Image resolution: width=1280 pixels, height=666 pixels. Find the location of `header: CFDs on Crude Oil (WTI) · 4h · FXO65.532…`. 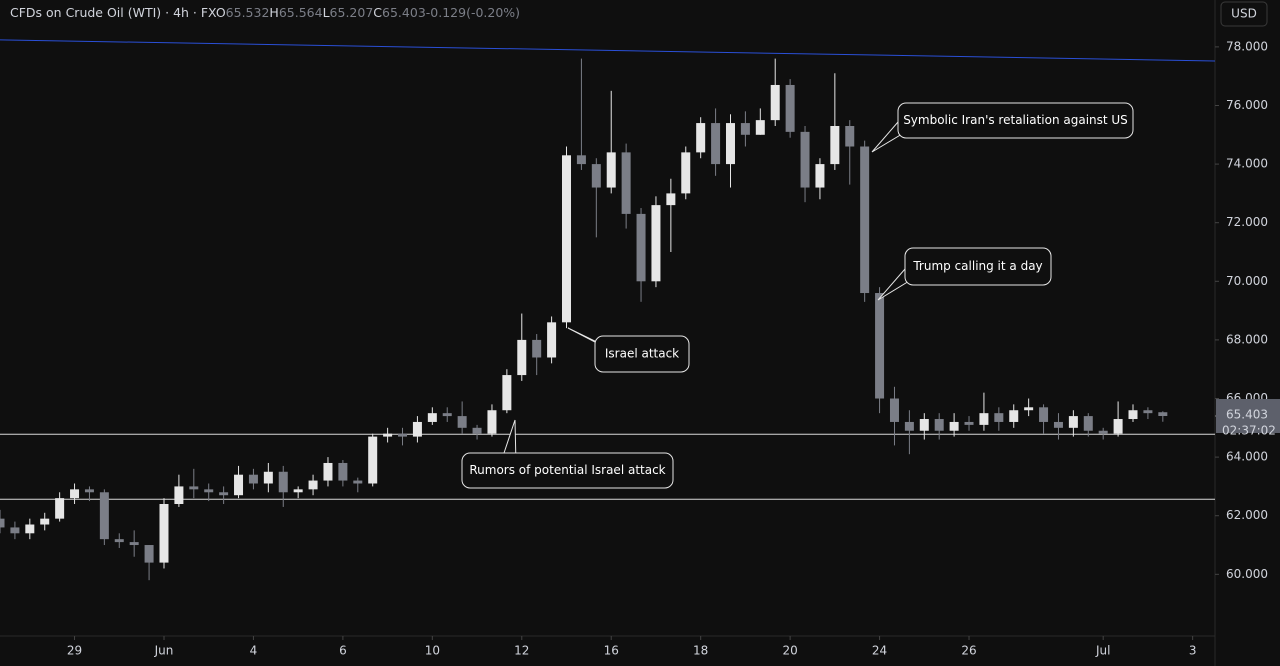

header: CFDs on Crude Oil (WTI) · 4h · FXO65.532… is located at coordinates (265, 12).